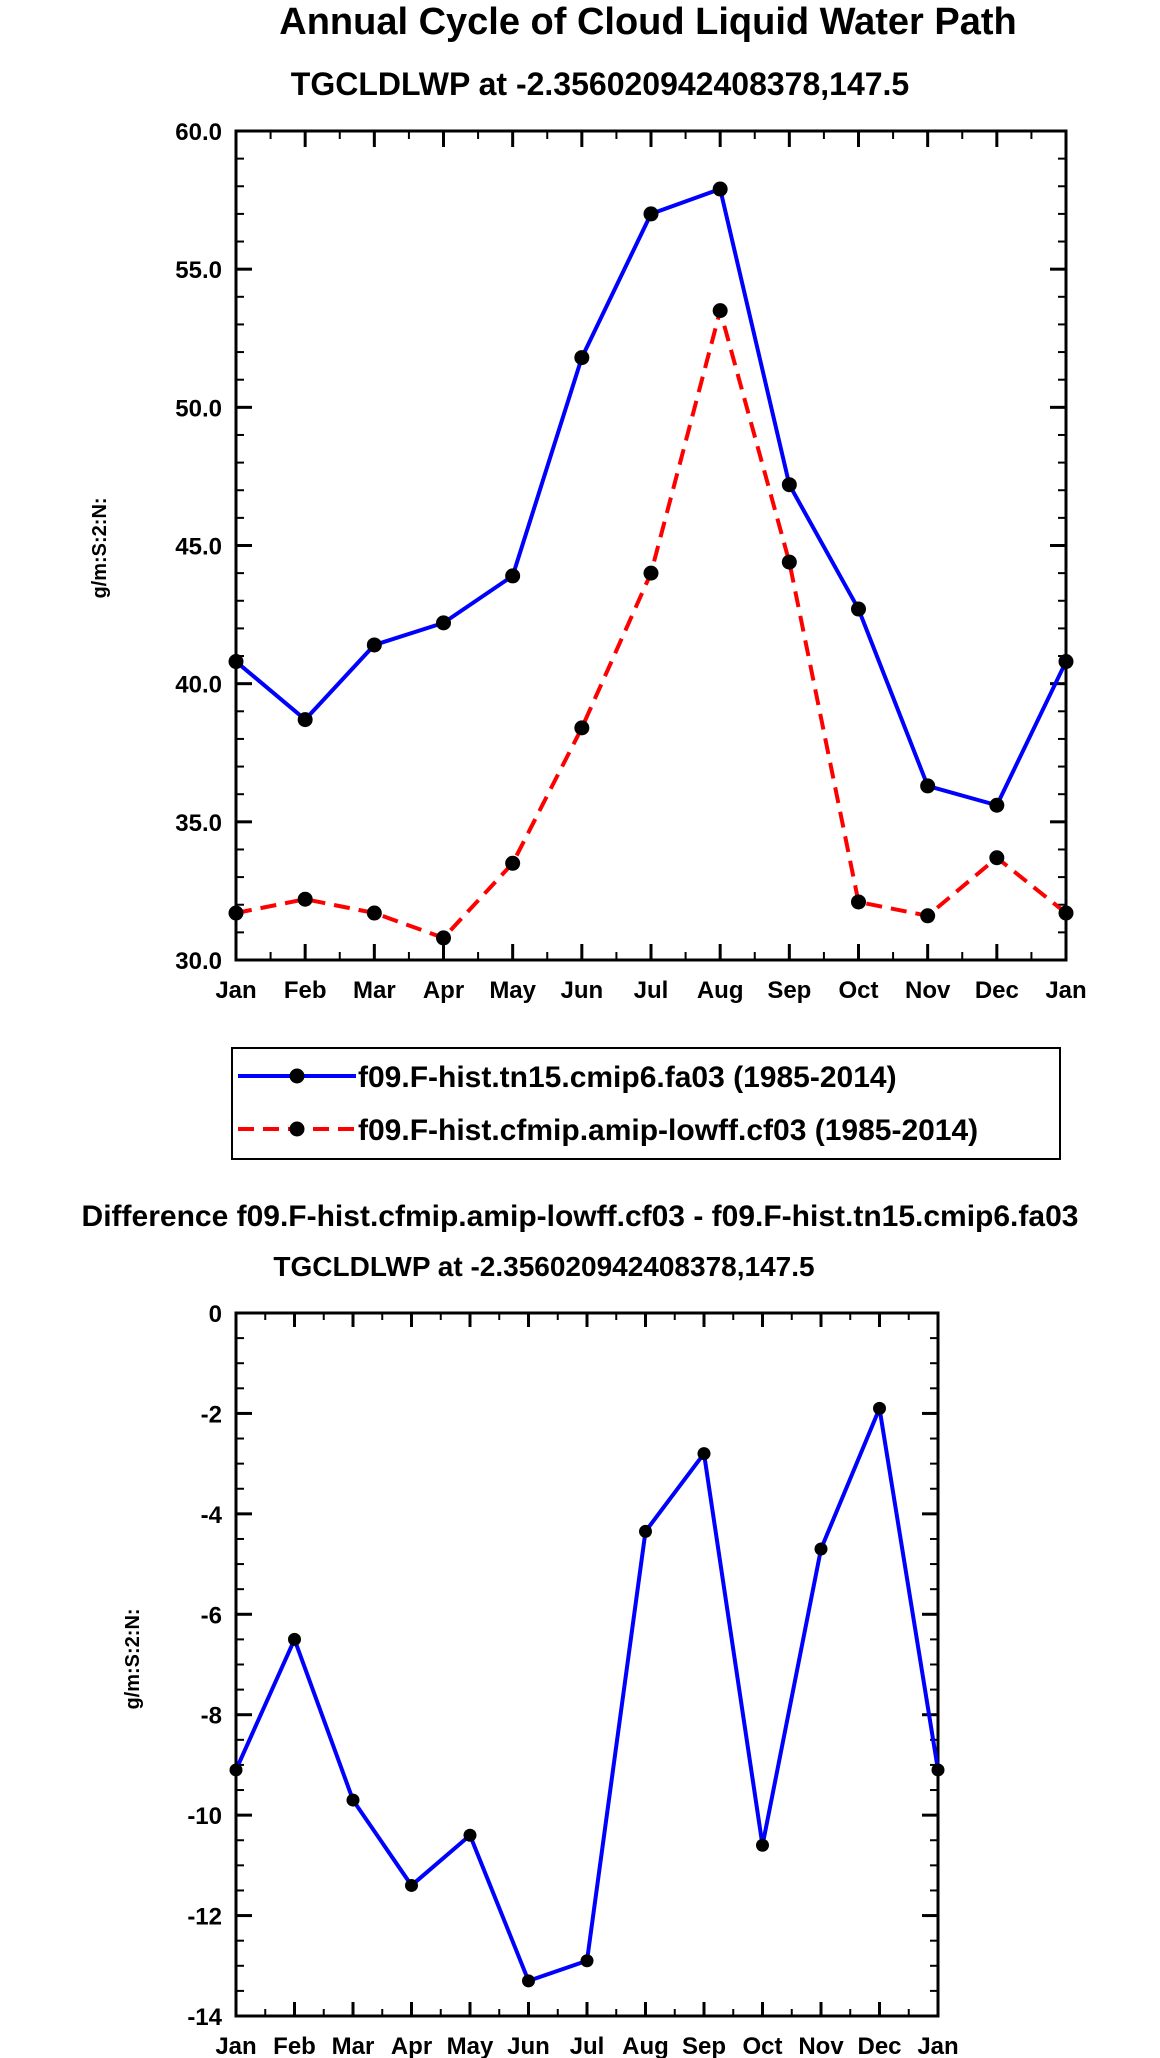 This screenshot has width=1160, height=2058. I want to click on top-chart-ylabel: g/m:S:2:N:, so click(100, 547).